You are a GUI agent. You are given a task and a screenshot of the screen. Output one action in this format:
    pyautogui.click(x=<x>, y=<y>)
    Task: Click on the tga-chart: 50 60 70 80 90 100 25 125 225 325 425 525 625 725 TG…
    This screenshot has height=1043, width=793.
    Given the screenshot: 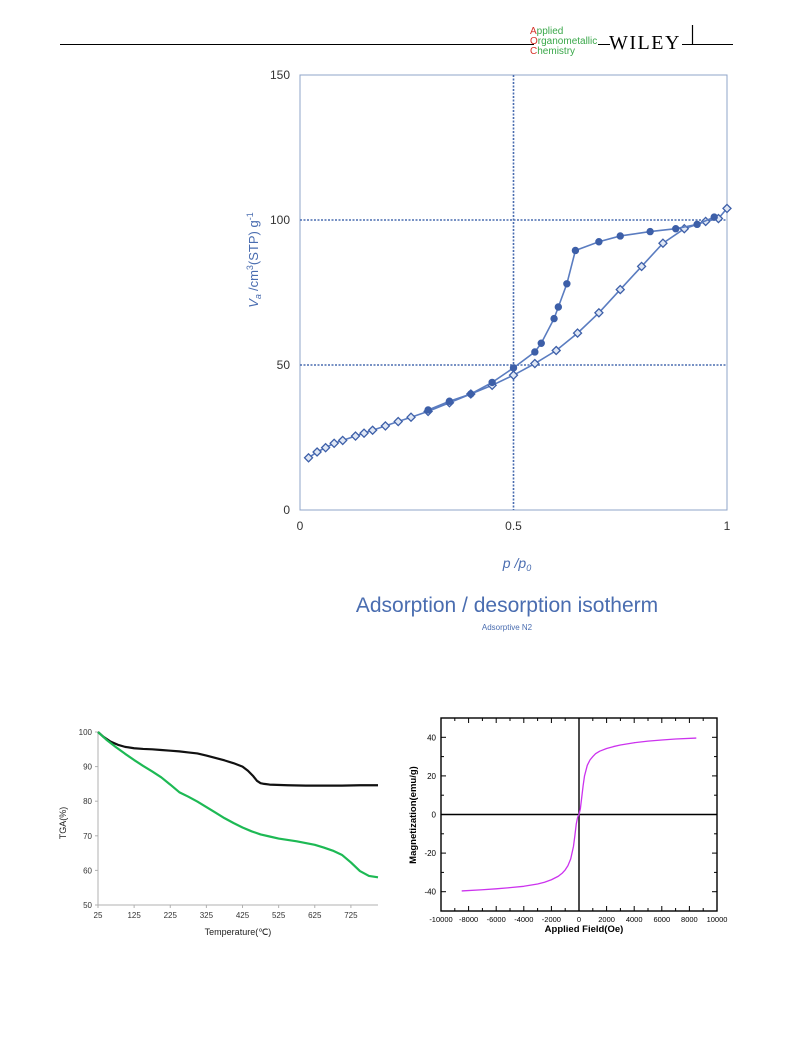 What is the action you would take?
    pyautogui.click(x=218, y=832)
    